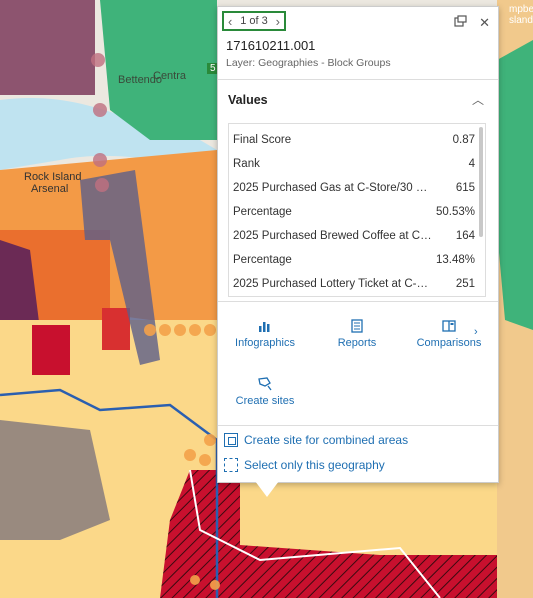 The height and width of the screenshot is (598, 533). I want to click on popup-pointer, so click(267, 489).